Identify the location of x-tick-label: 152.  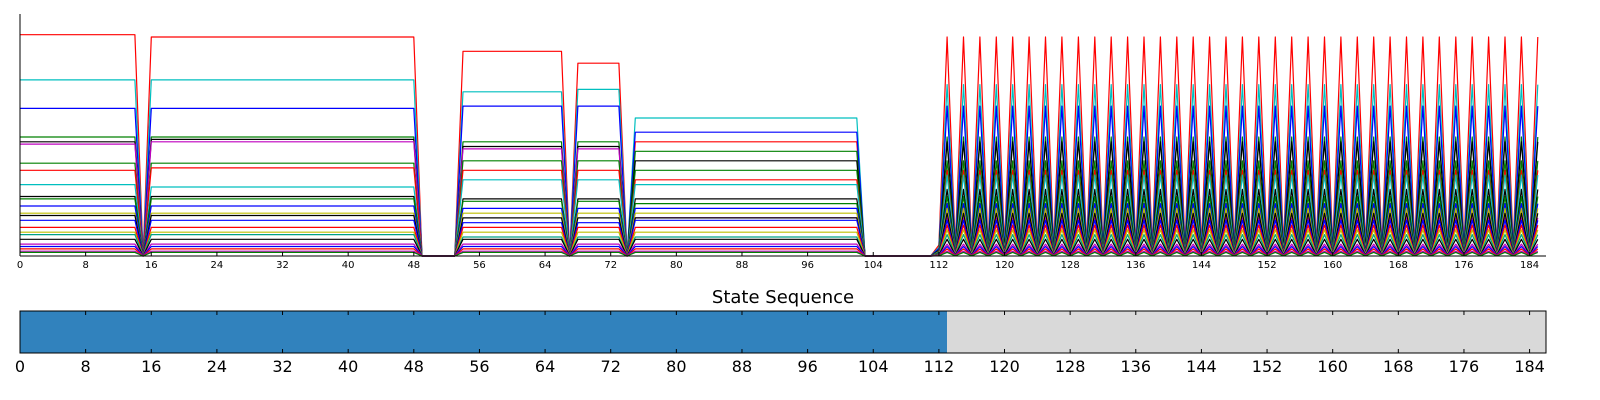
(1267, 265).